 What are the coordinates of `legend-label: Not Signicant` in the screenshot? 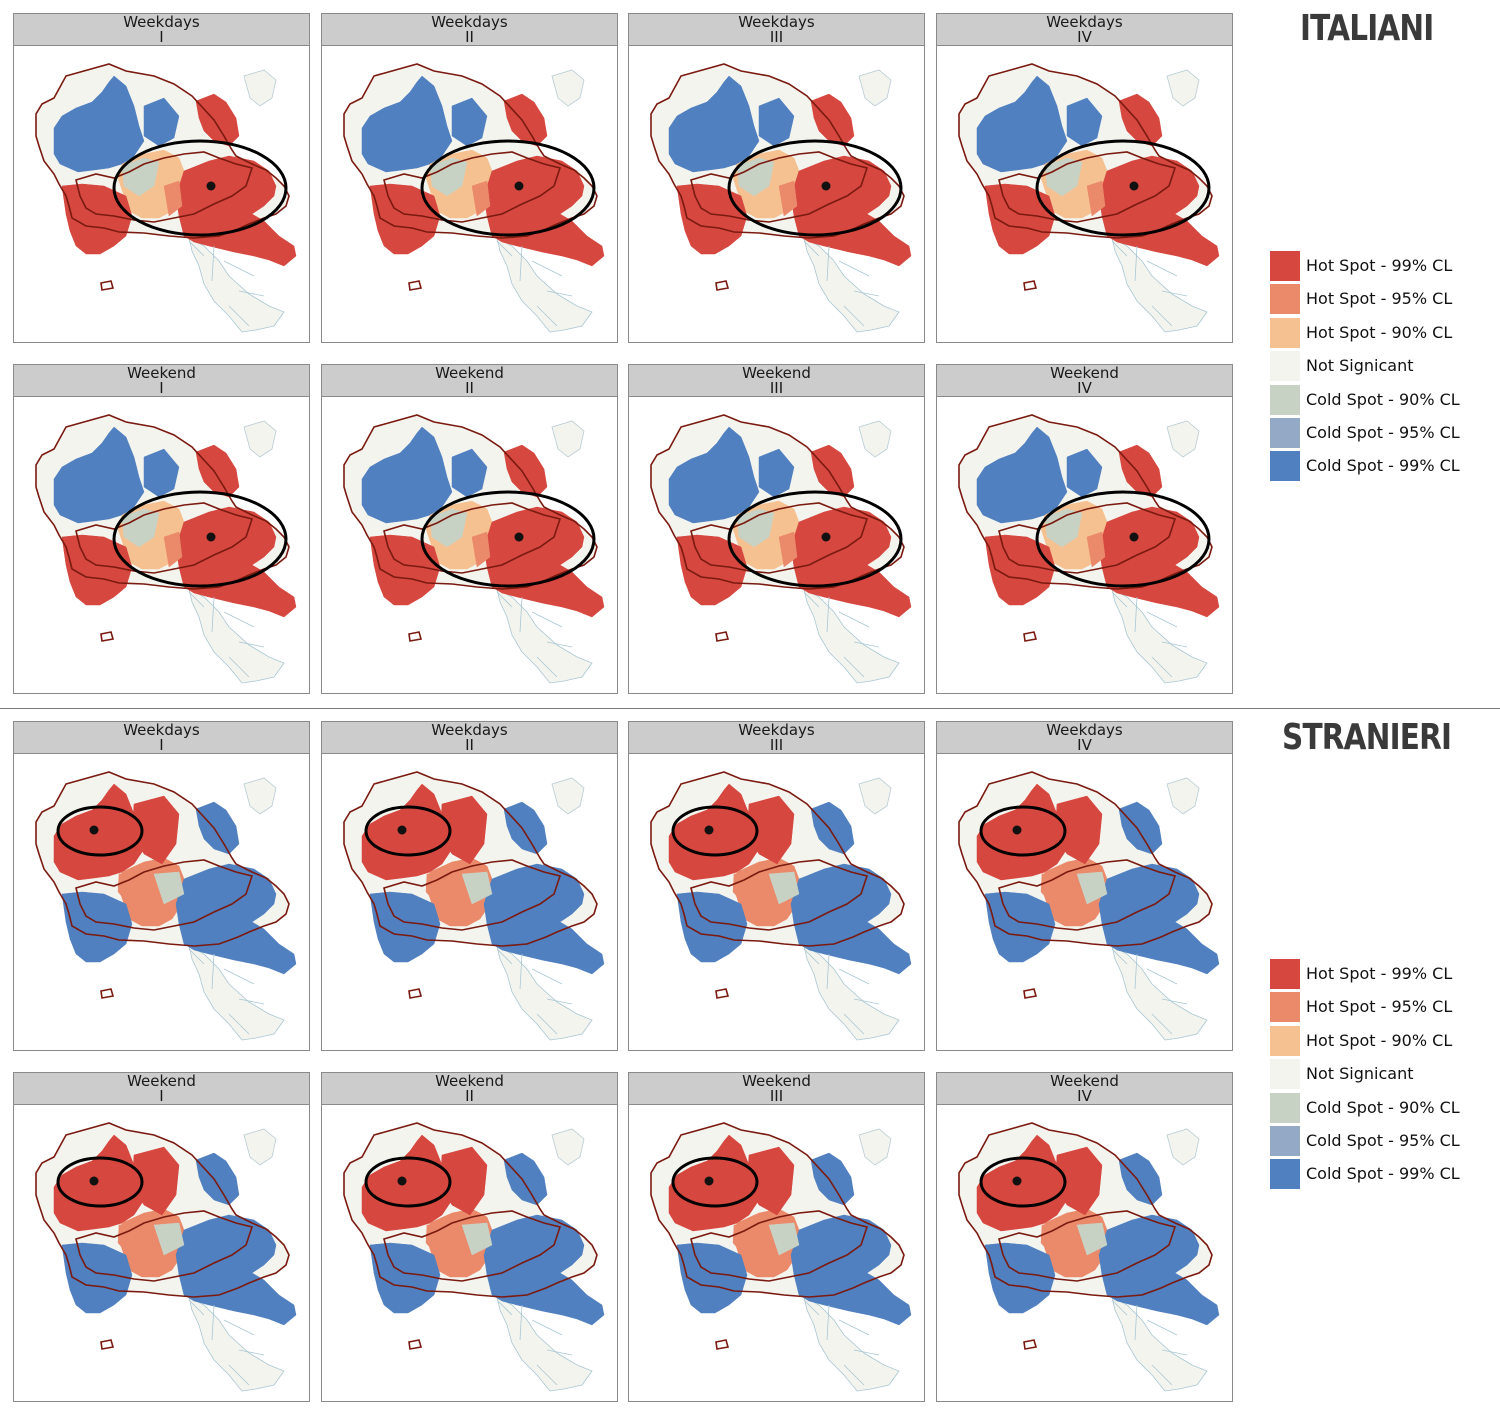 It's located at (1360, 1074).